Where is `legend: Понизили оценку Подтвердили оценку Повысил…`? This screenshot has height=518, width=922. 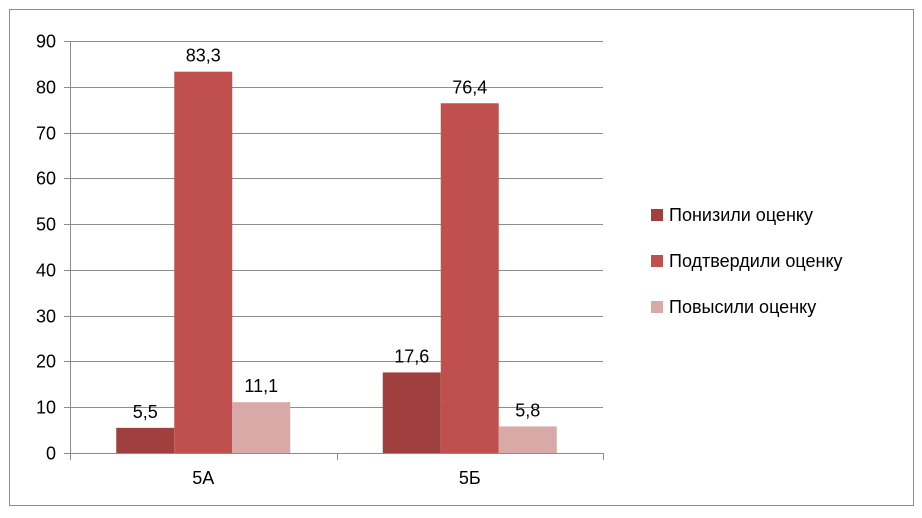
legend: Понизили оценку Подтвердили оценку Повысил… is located at coordinates (747, 261).